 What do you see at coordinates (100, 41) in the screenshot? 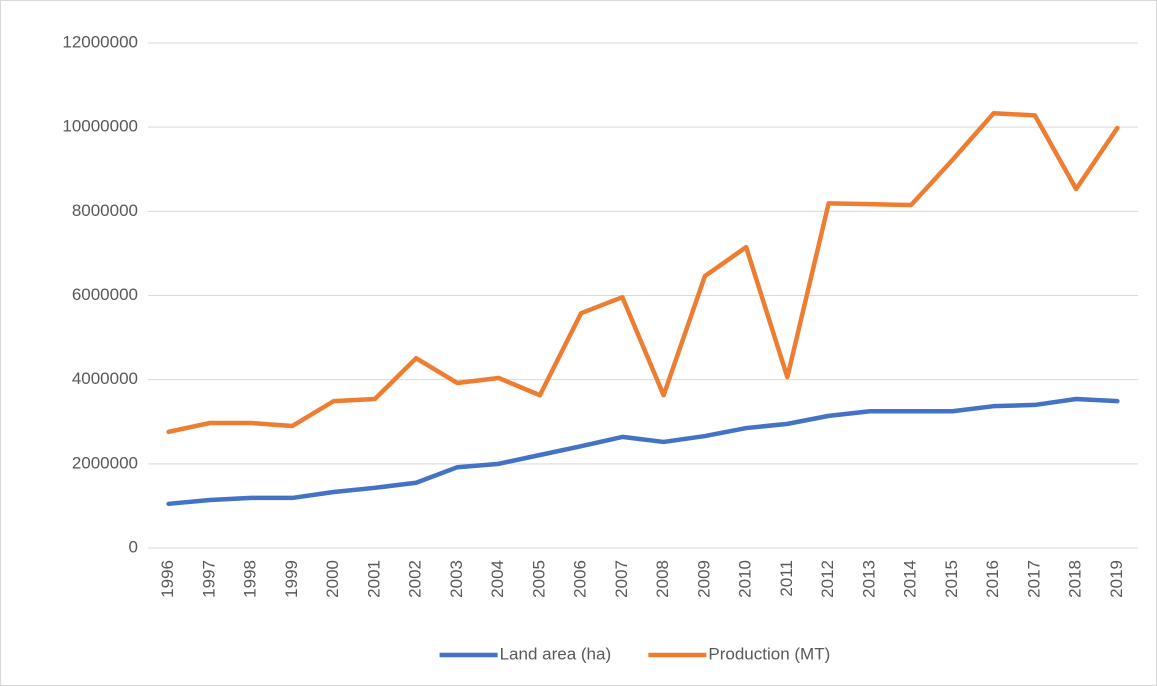
I see `y-tick-label: 12000000` at bounding box center [100, 41].